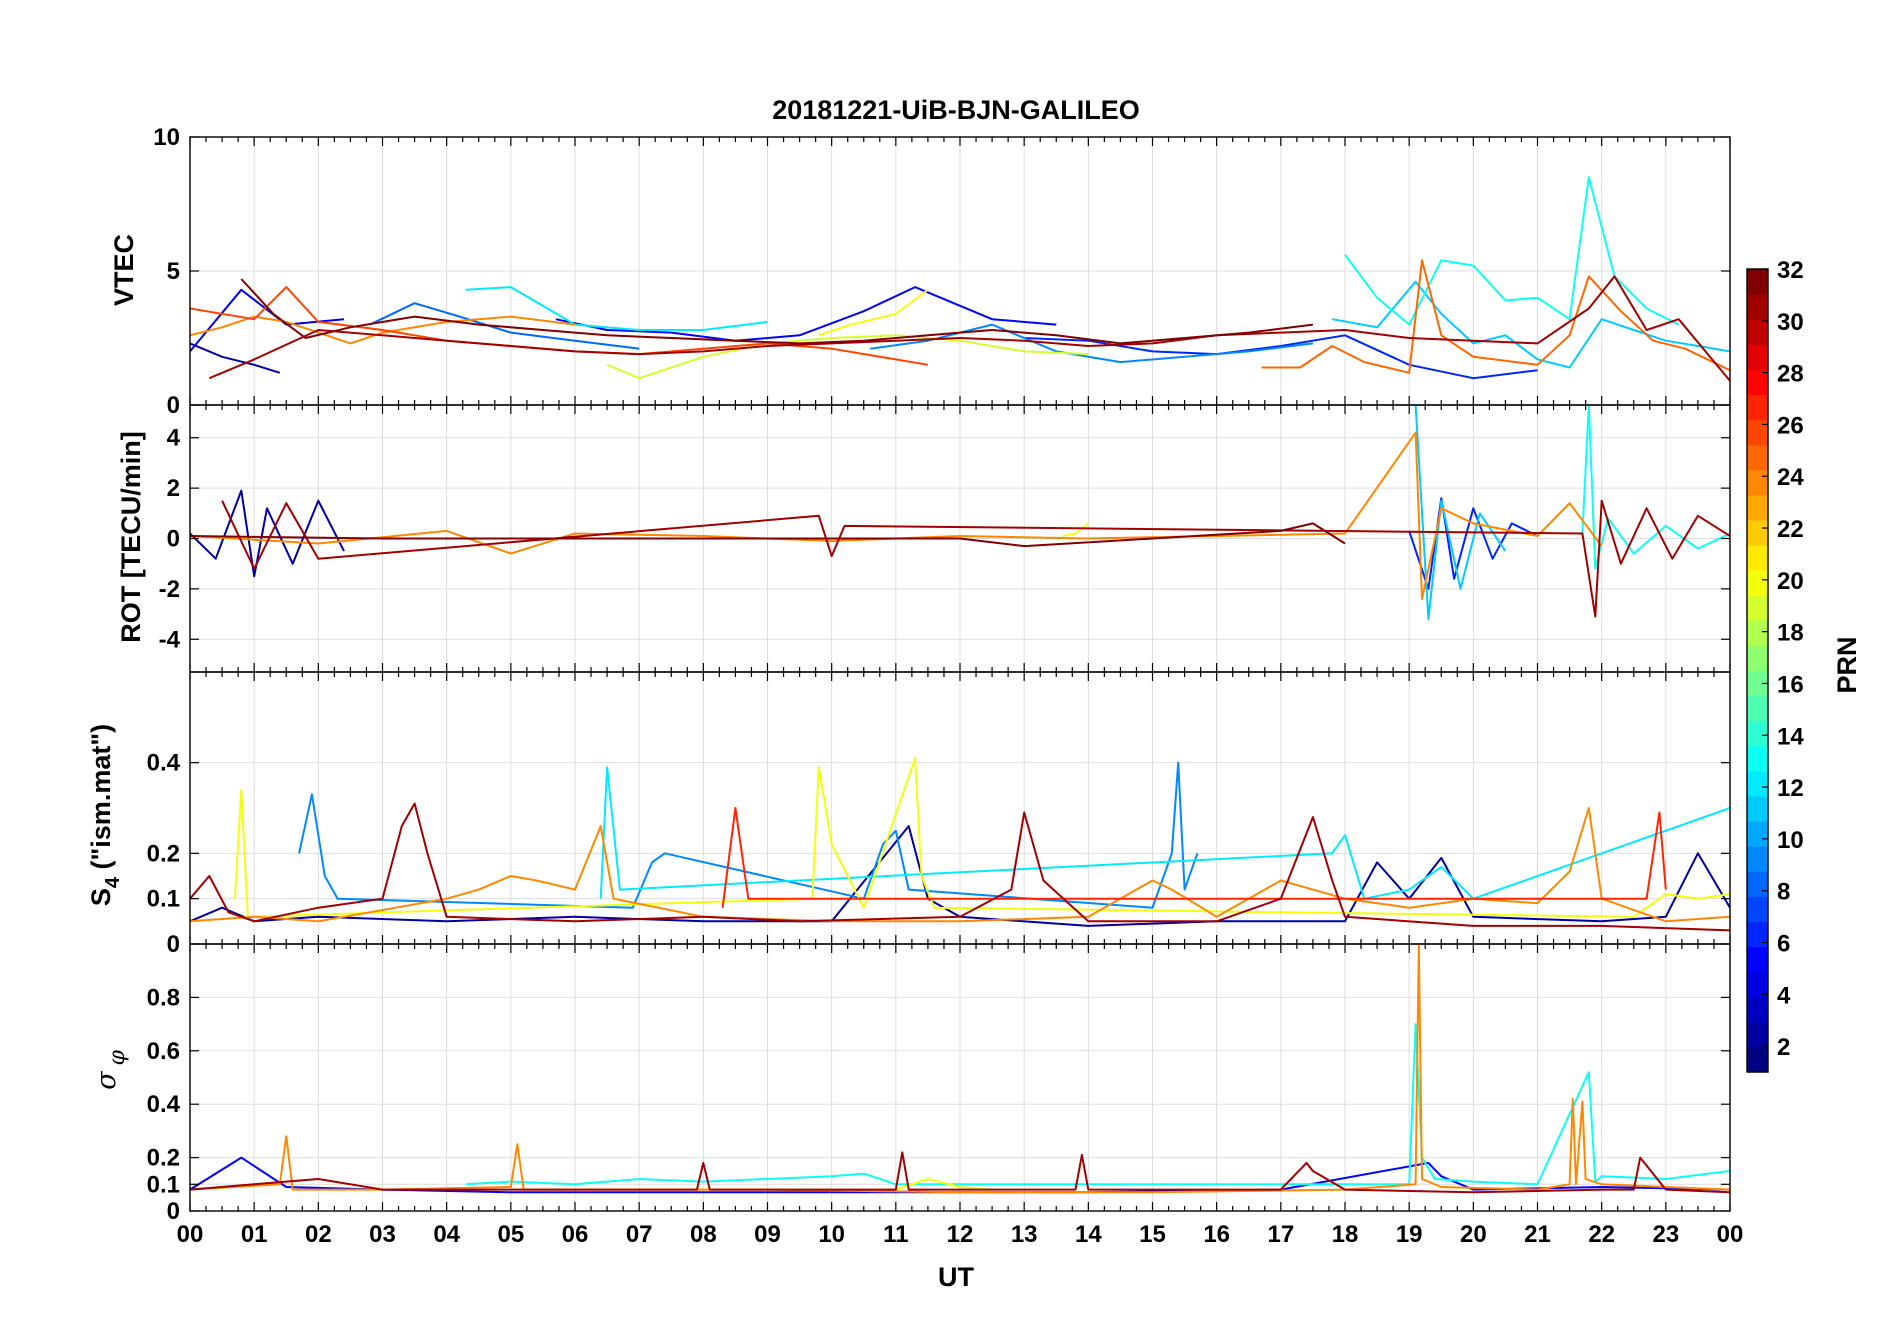 The height and width of the screenshot is (1330, 1902). Describe the element at coordinates (1024, 1234) in the screenshot. I see `x-tick-label: 13` at that location.